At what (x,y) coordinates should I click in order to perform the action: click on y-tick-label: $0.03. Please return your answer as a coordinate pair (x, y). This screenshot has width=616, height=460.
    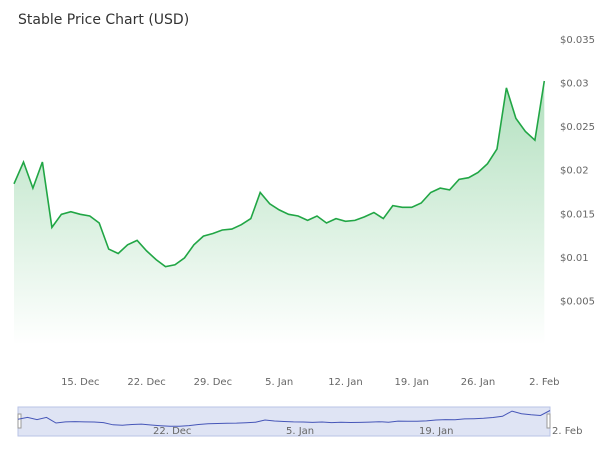
    Looking at the image, I should click on (574, 84).